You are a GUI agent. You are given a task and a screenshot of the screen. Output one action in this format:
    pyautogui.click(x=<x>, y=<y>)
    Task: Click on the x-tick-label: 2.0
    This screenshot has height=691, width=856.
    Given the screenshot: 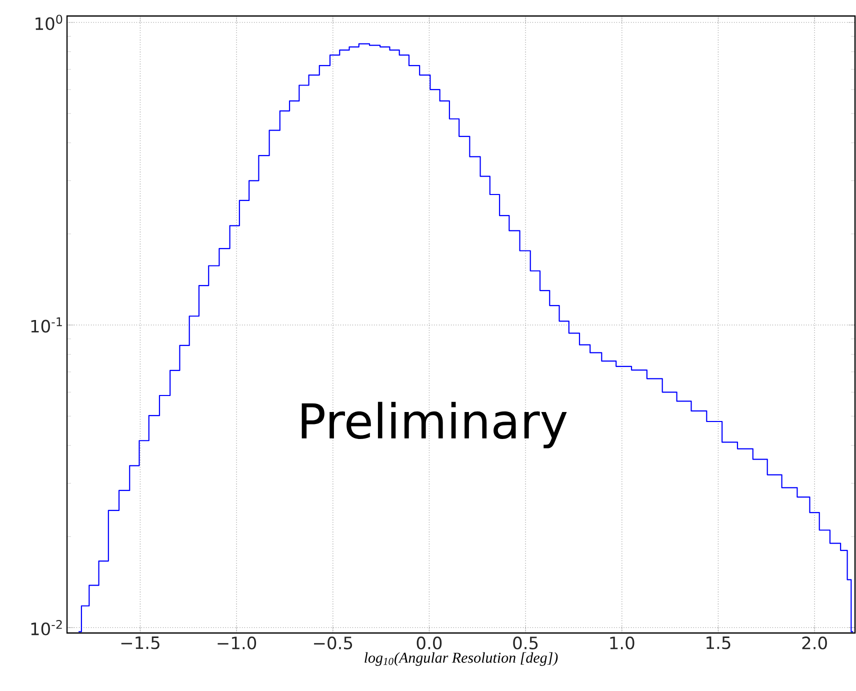 What is the action you would take?
    pyautogui.click(x=814, y=643)
    